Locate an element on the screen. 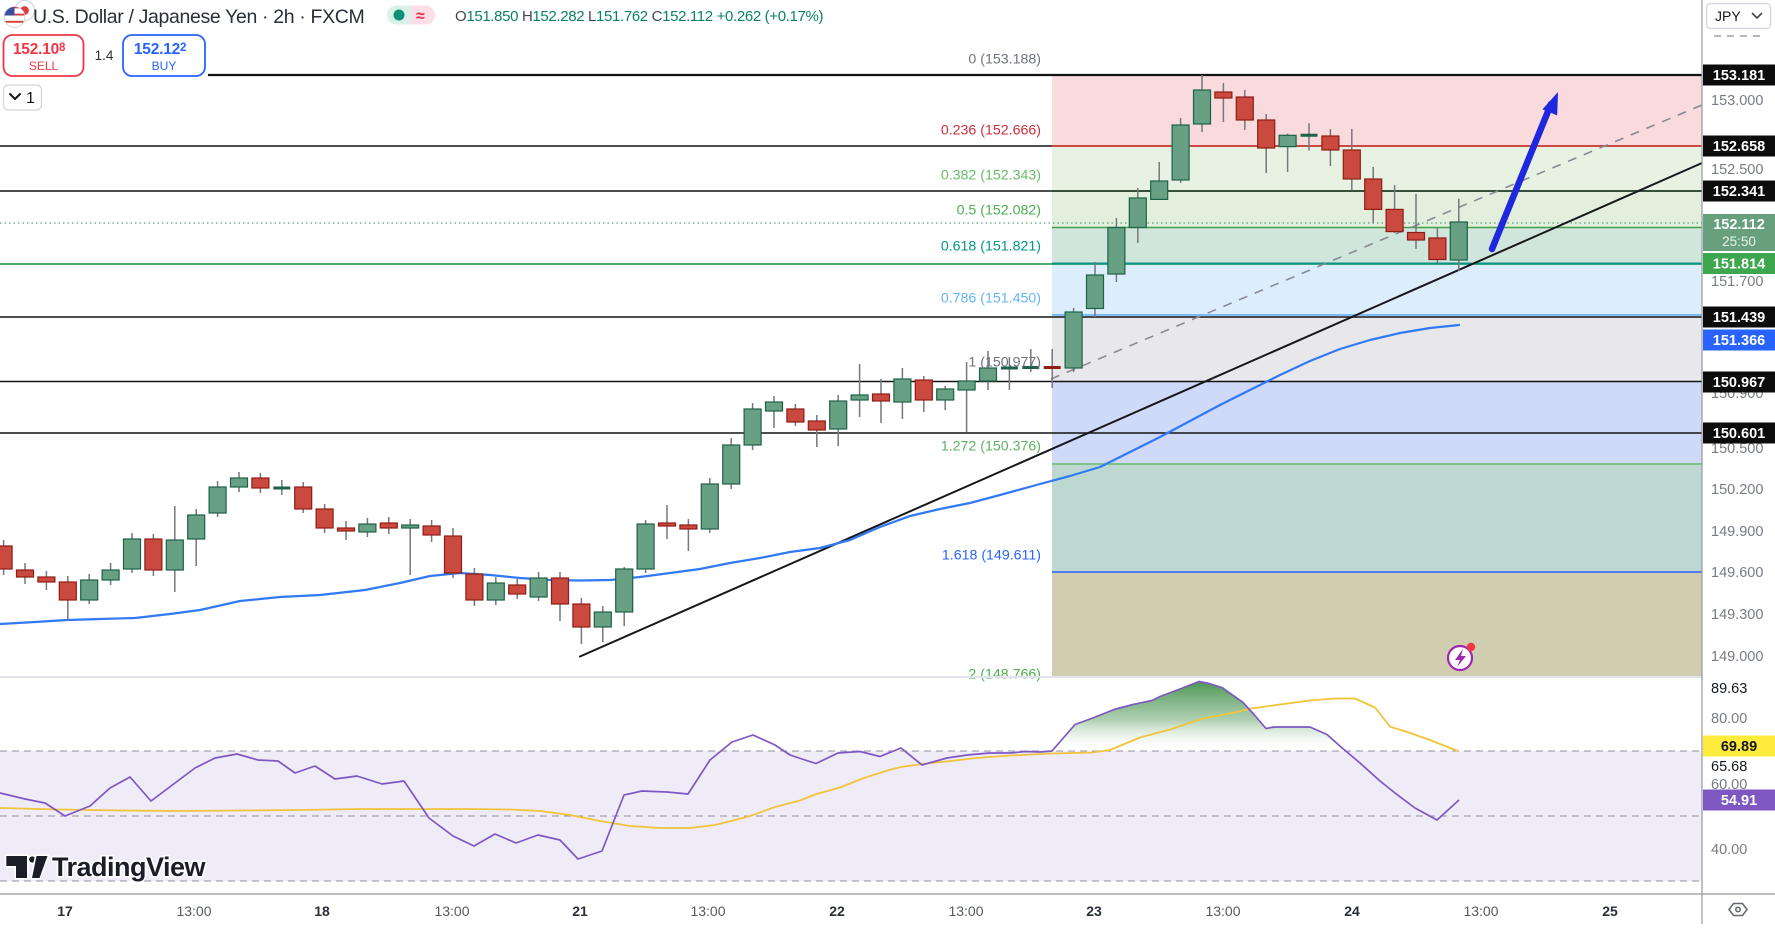 The image size is (1775, 929). svg-text: 0.382 (152.343) is located at coordinates (991, 176).